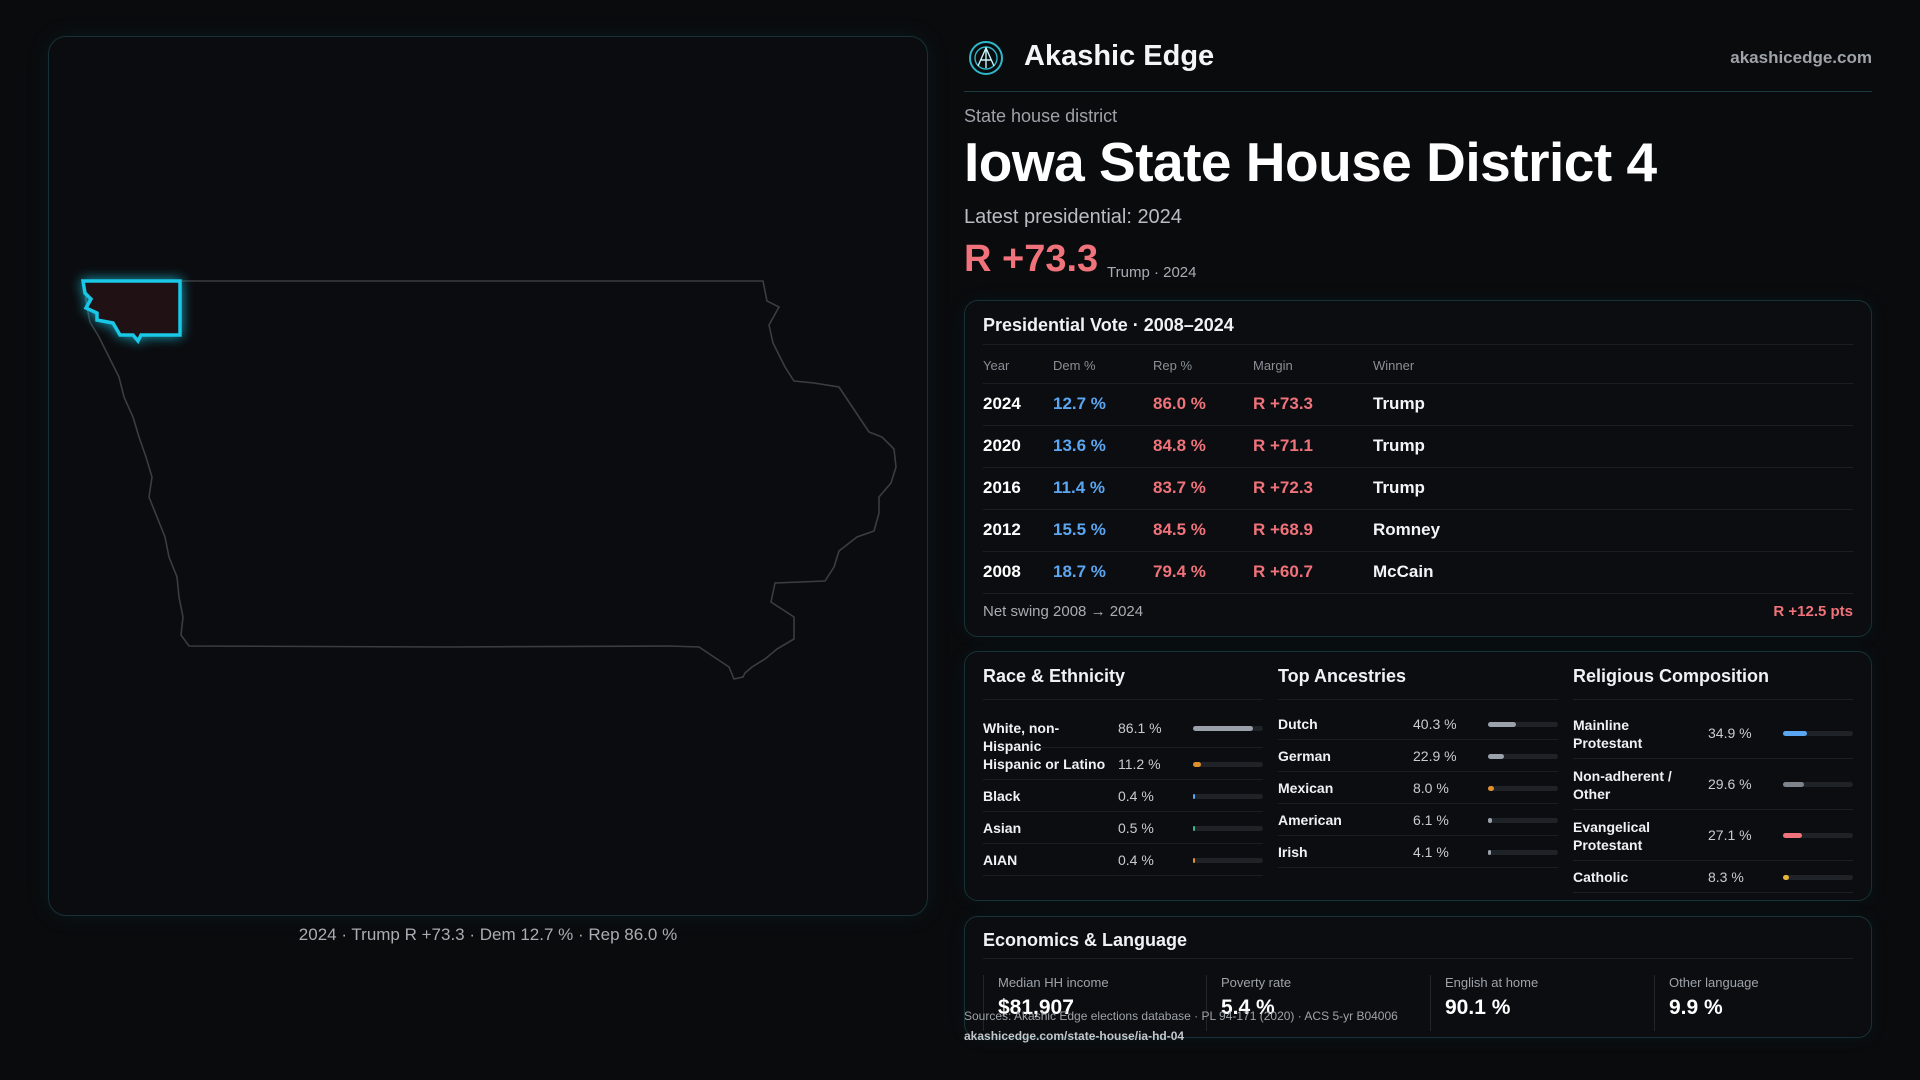  What do you see at coordinates (1140, 727) in the screenshot?
I see `item-value: 86.1 %` at bounding box center [1140, 727].